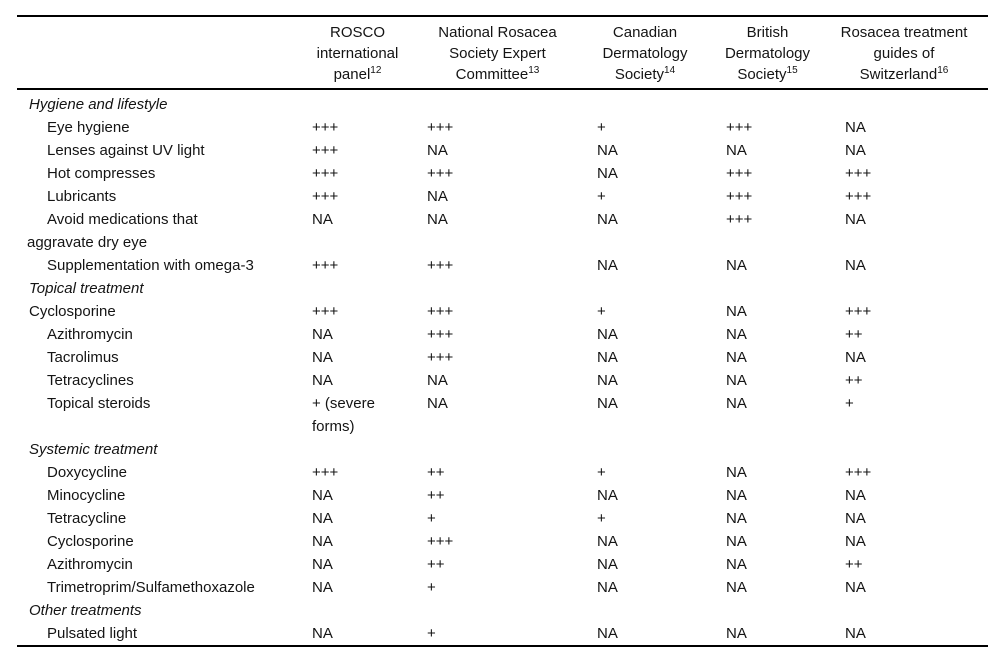 The image size is (1000, 666). I want to click on column-header-line: Switzerland16, so click(904, 74).